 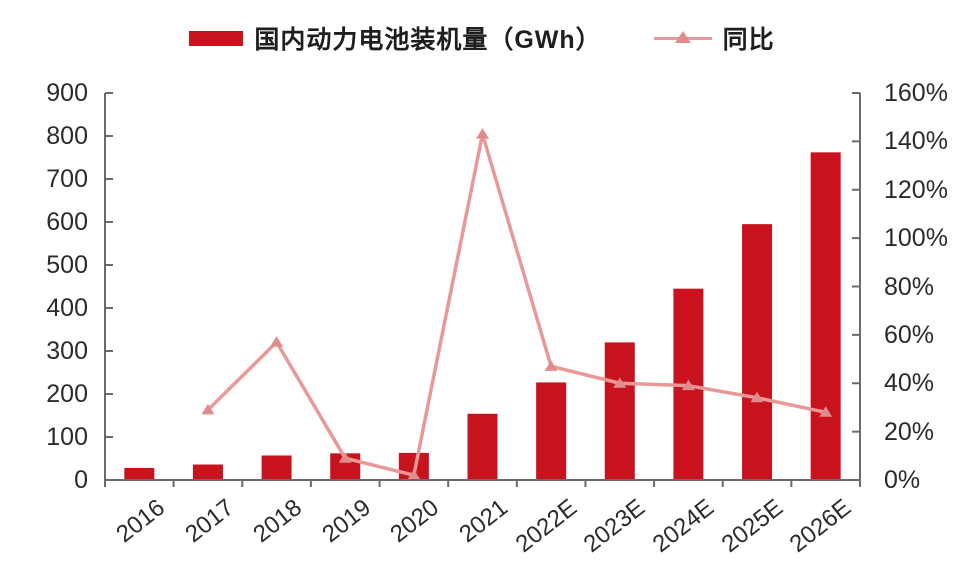 What do you see at coordinates (909, 383) in the screenshot?
I see `right-tick-label-40%: 40%` at bounding box center [909, 383].